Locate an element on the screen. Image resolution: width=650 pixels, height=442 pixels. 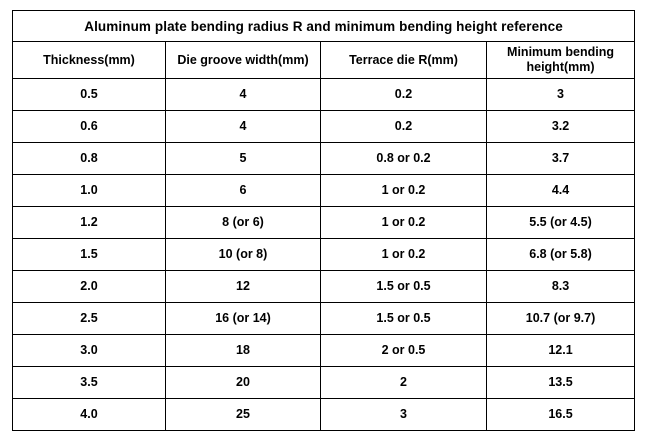
thickness-cell: 1.5 is located at coordinates (89, 254).